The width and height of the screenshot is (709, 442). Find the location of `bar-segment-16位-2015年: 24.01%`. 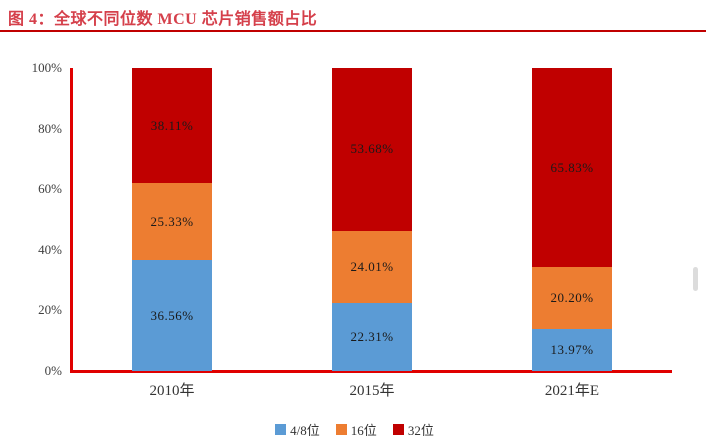

bar-segment-16位-2015年: 24.01% is located at coordinates (372, 267).